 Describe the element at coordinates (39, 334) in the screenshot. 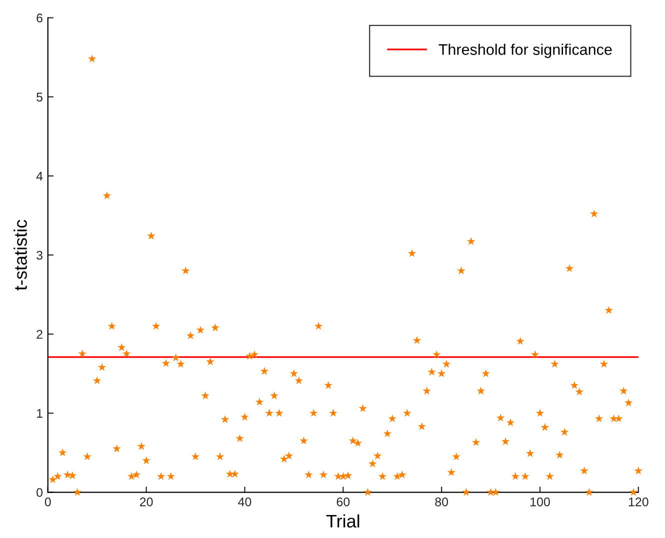

I see `y-tick-label: 2` at that location.